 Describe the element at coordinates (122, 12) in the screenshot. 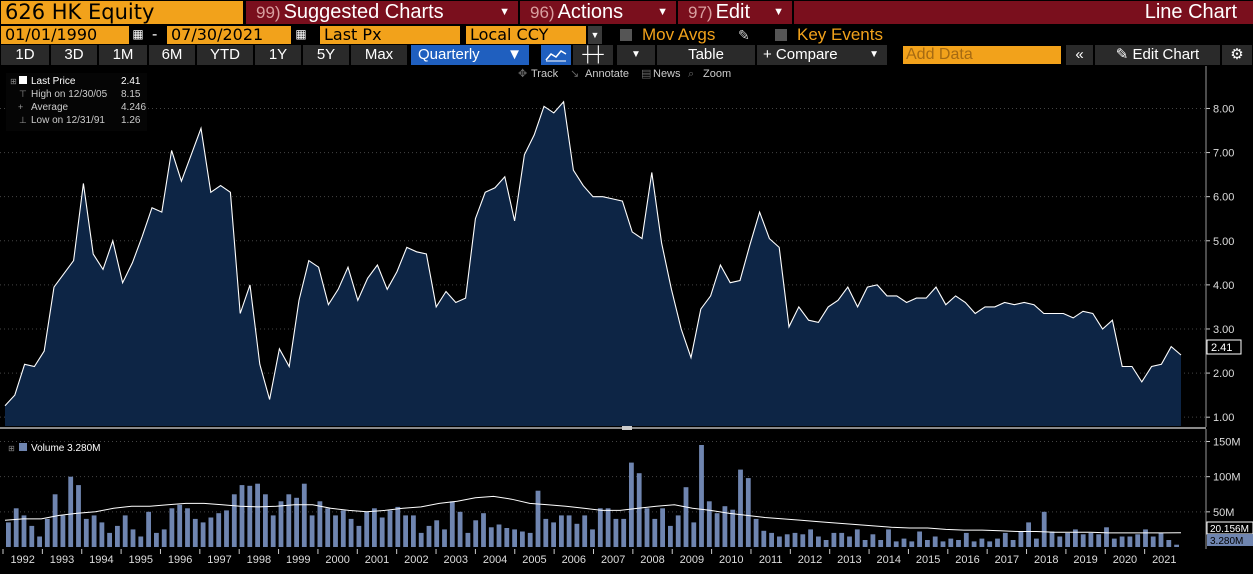

I see `security-ticker: 626 HK Equity` at that location.